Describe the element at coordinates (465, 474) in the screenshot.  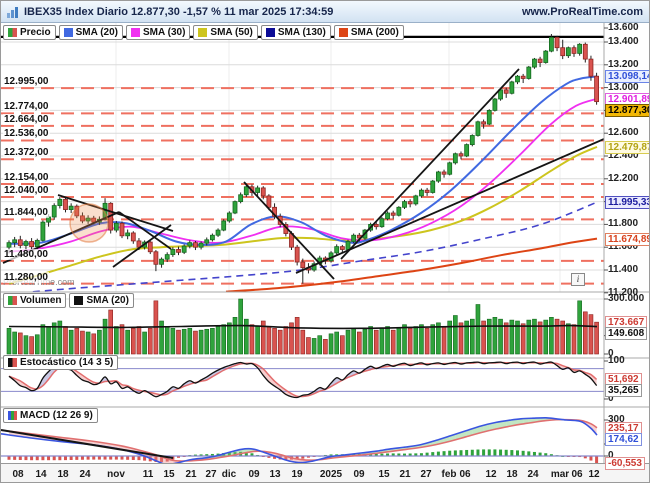
I see `xaxis-label: 06` at that location.